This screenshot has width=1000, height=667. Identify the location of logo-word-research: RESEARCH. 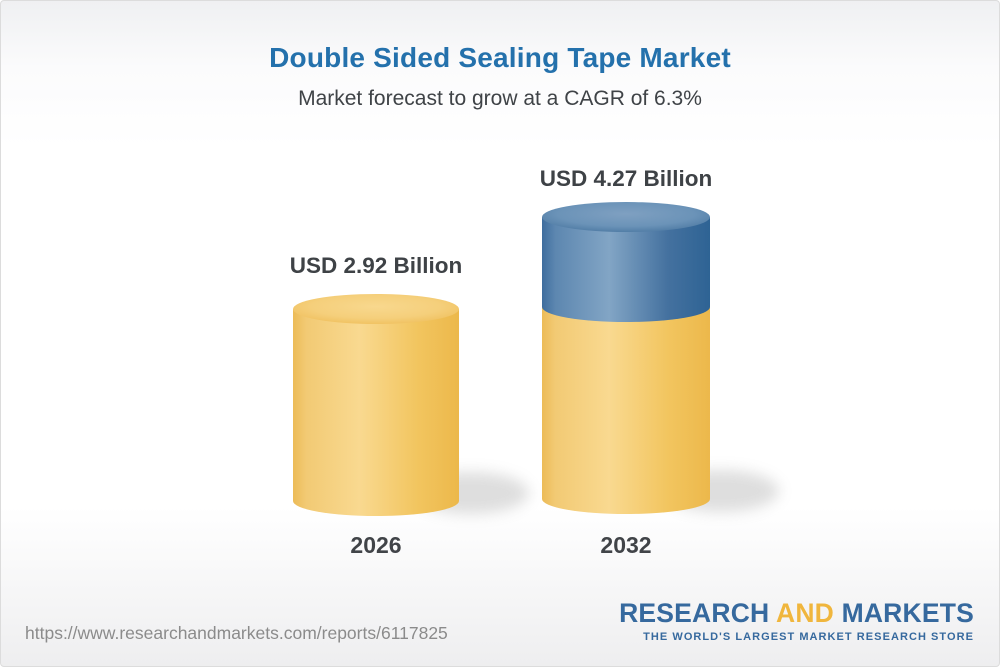
(694, 613).